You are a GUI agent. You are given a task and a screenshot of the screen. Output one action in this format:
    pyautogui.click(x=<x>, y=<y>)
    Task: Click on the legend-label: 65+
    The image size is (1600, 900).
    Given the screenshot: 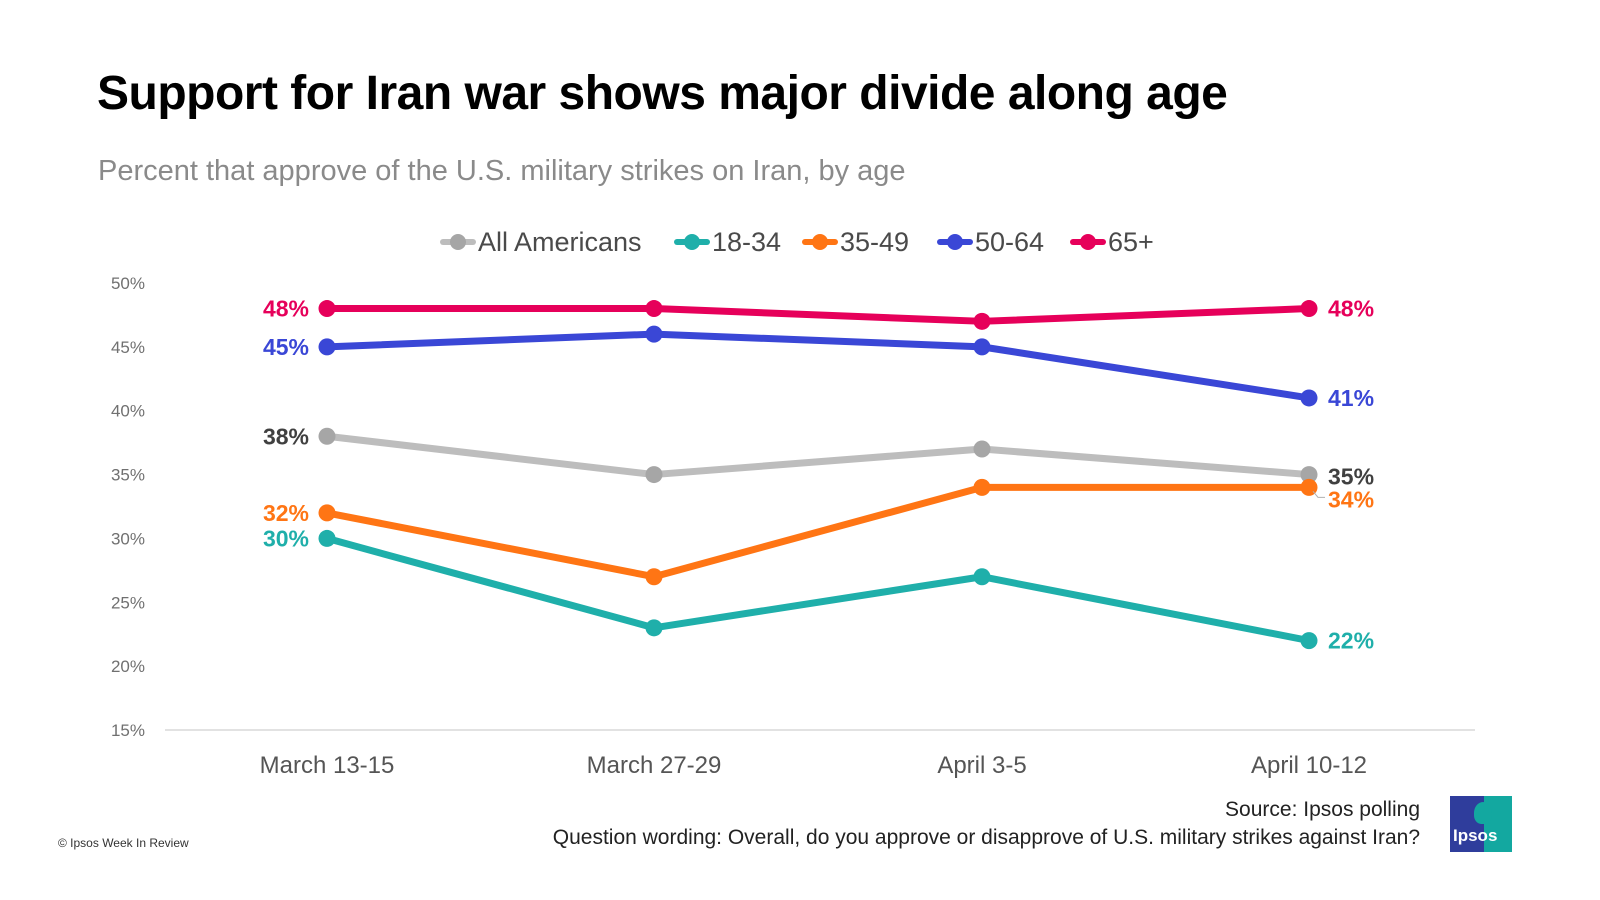 What is the action you would take?
    pyautogui.click(x=1131, y=241)
    